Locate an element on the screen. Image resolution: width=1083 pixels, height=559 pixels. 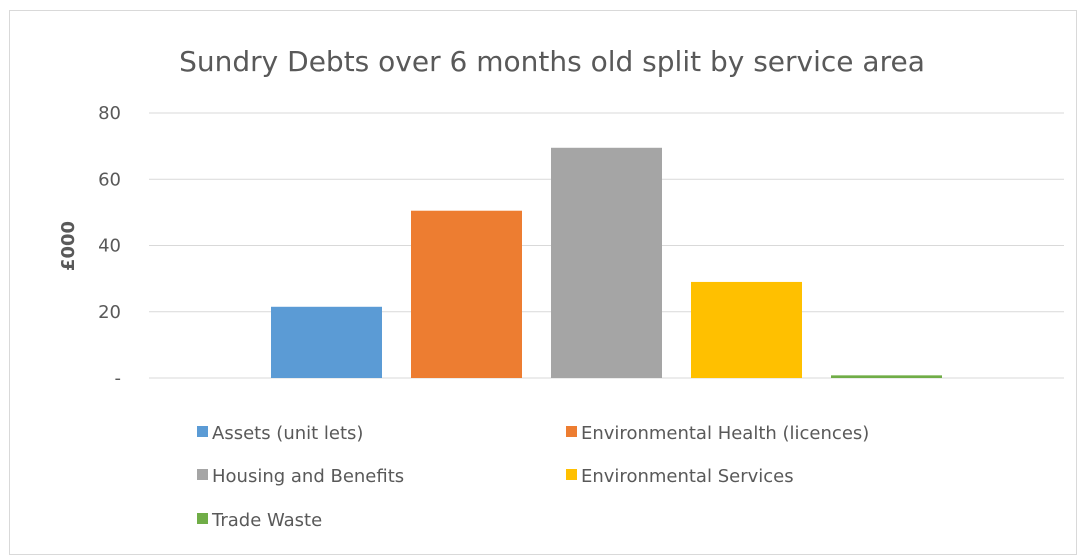
bar-housing-and-benefits is located at coordinates (606, 262).